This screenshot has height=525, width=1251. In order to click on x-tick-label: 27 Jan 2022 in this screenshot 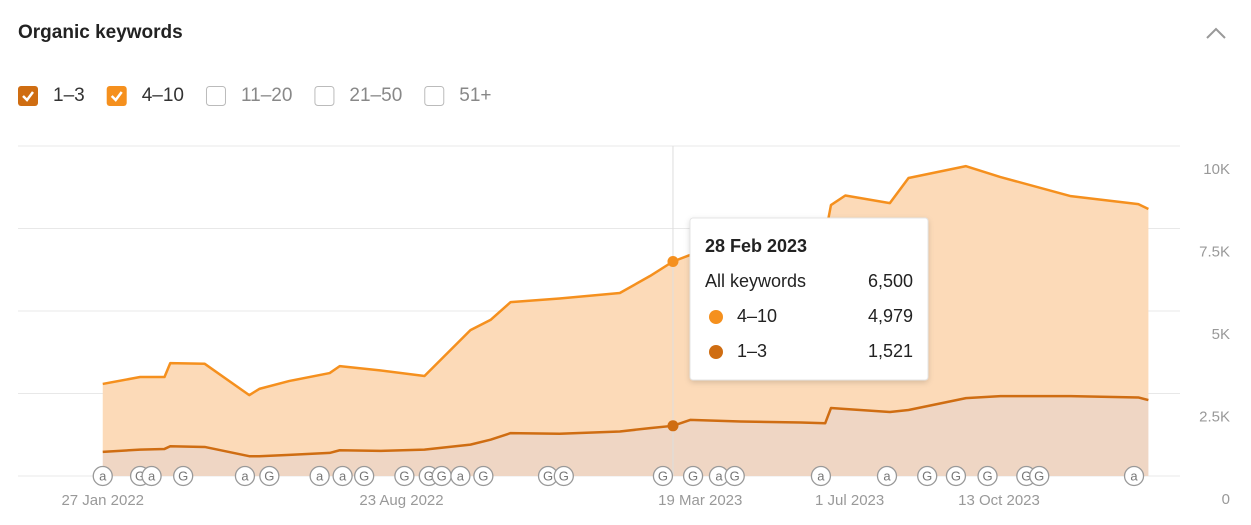, I will do `click(102, 500)`.